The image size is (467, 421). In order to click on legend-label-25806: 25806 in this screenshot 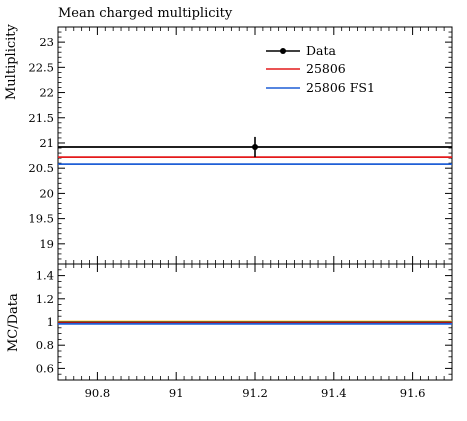, I will do `click(326, 68)`.